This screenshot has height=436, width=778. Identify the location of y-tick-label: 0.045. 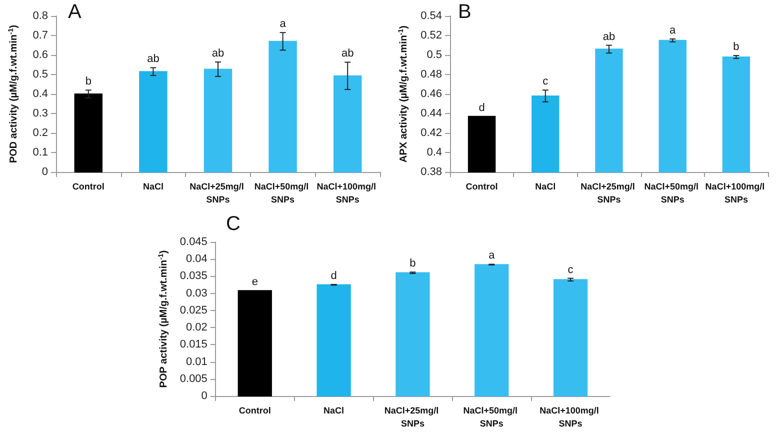
(194, 242).